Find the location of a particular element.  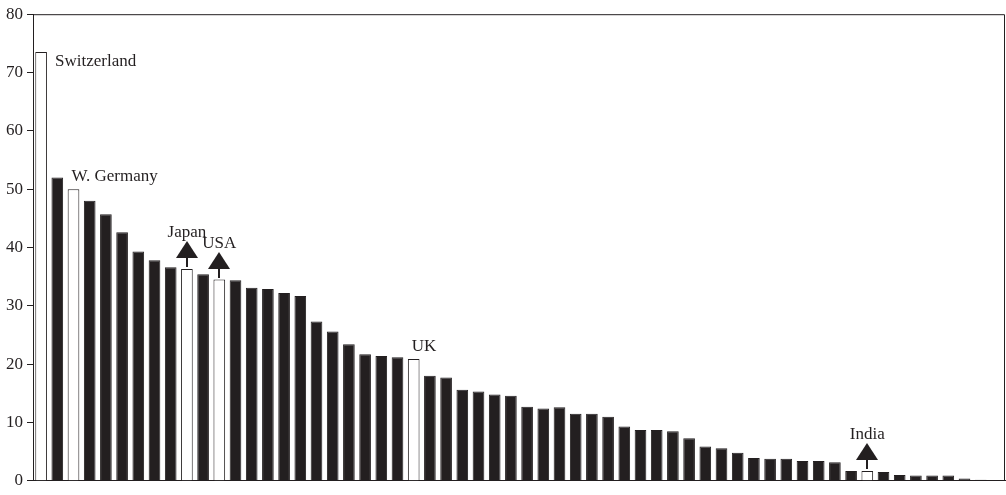

y-tick-label: 40 is located at coordinates (14, 246).